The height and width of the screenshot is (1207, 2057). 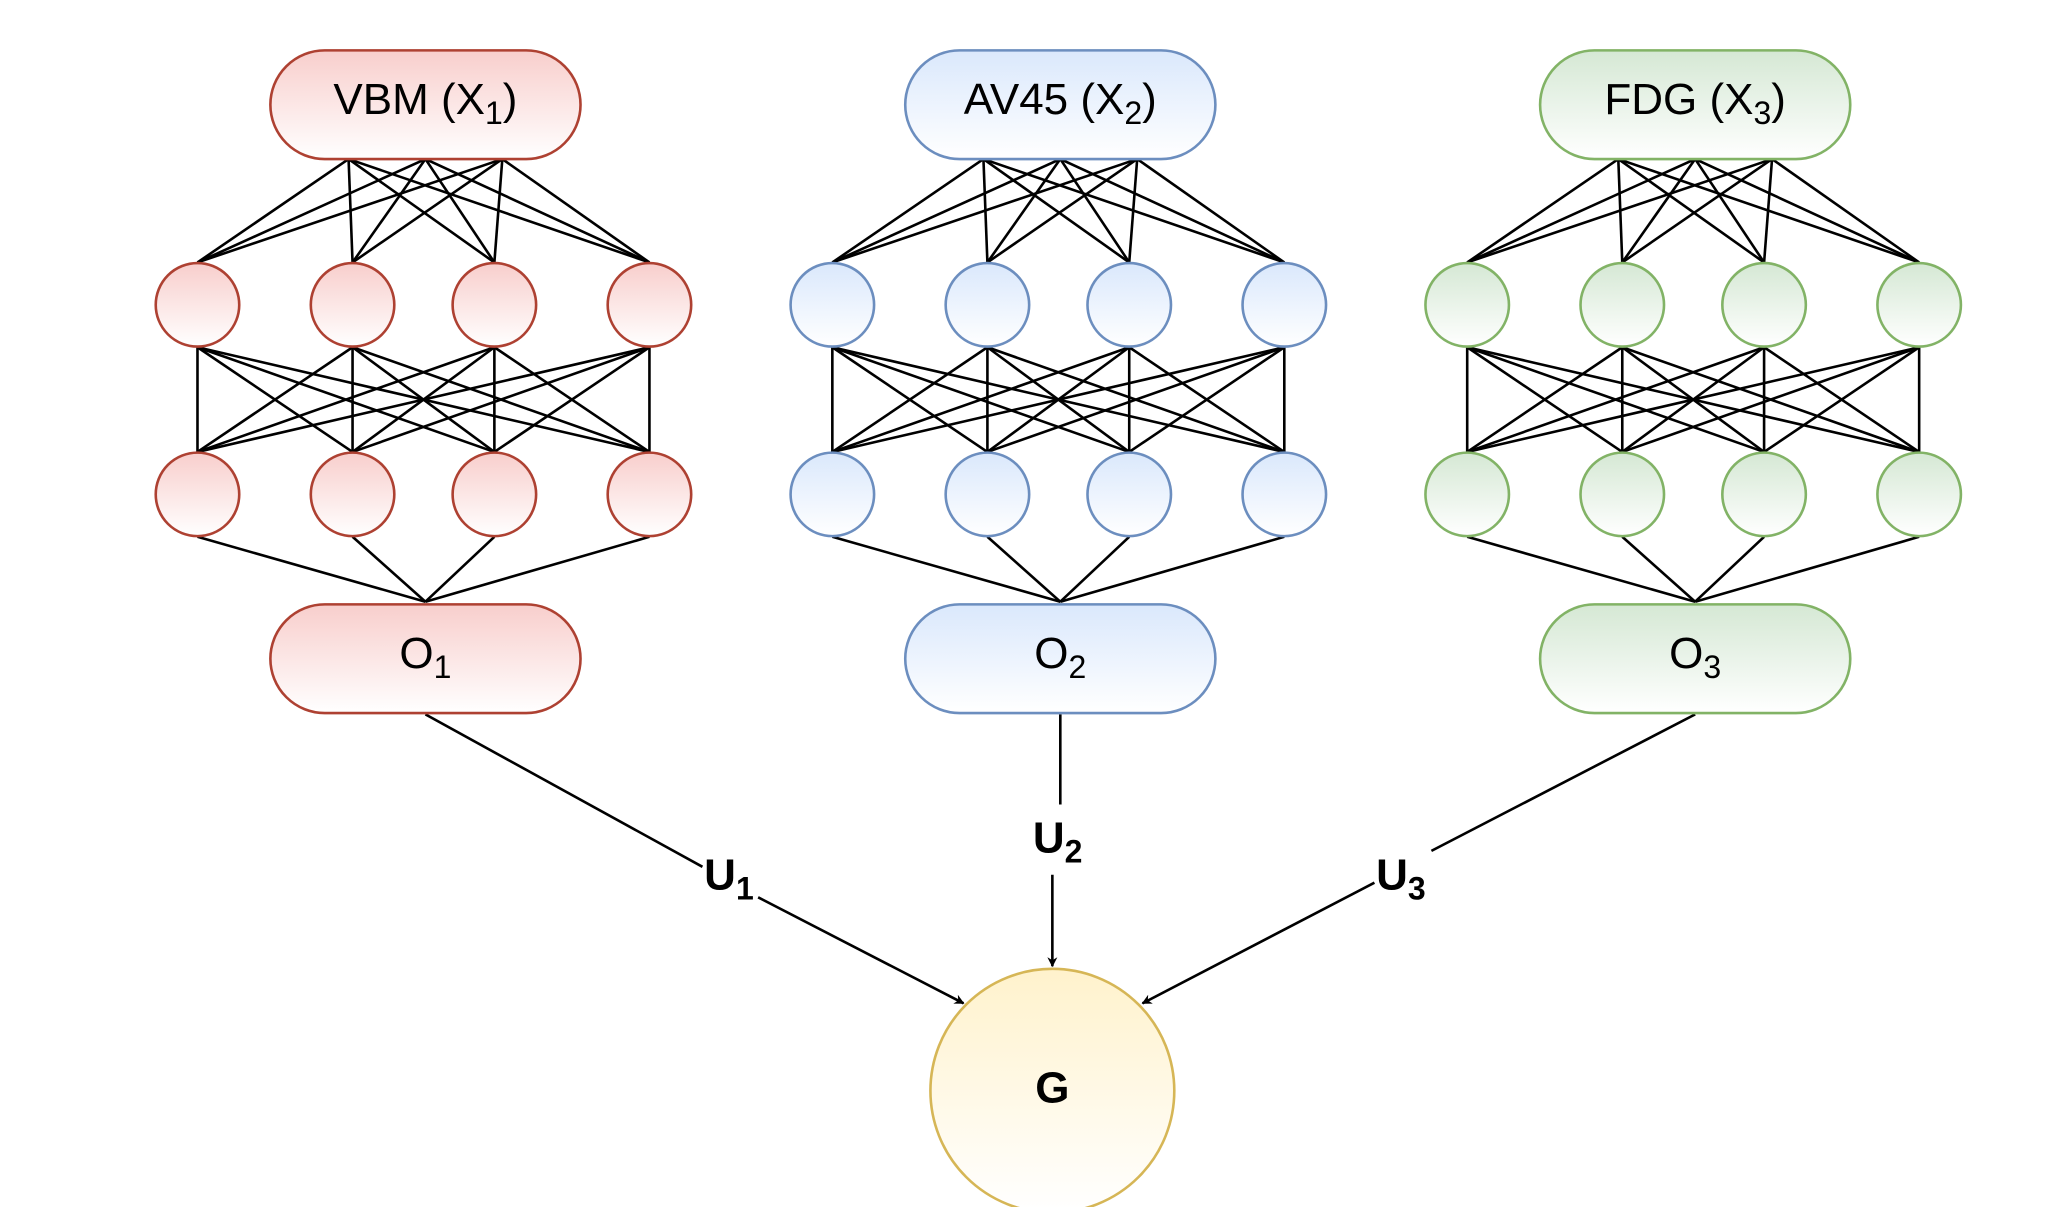 What do you see at coordinates (1695, 103) in the screenshot?
I see `fdg-input-label: FDG (X3)` at bounding box center [1695, 103].